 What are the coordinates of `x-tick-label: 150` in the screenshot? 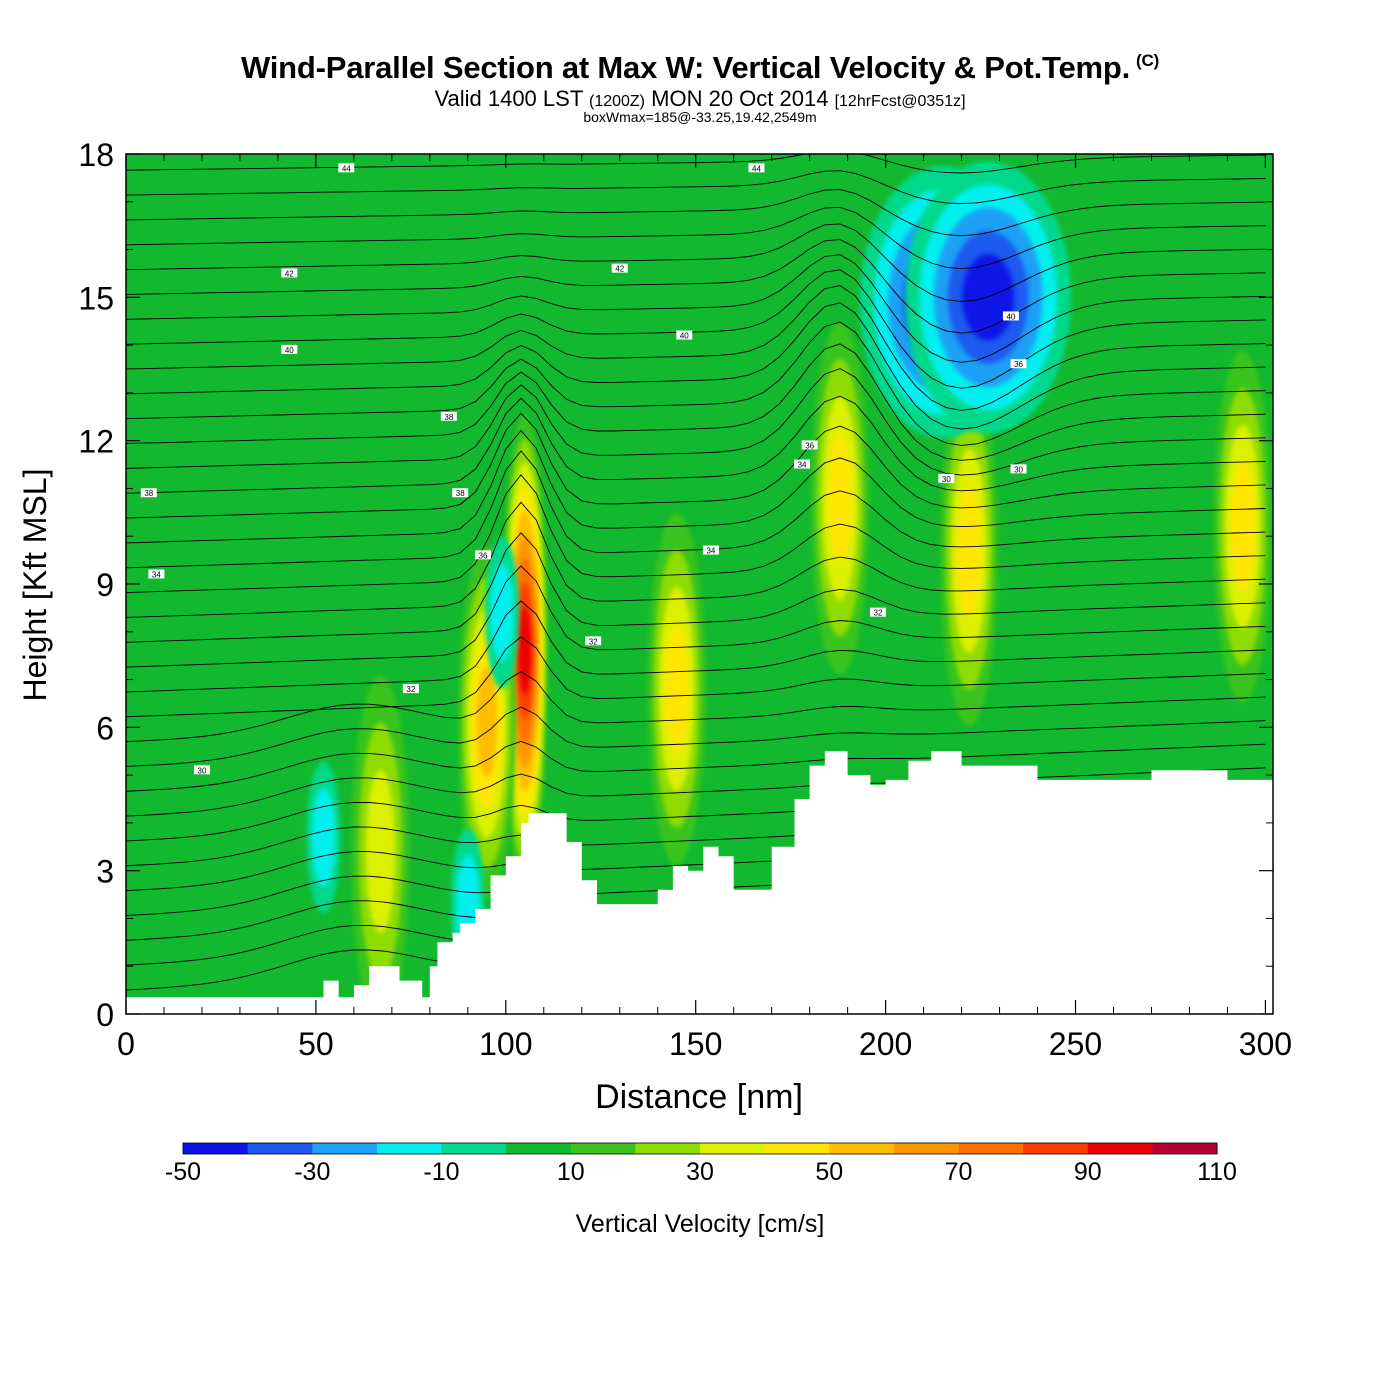 It's located at (695, 1044).